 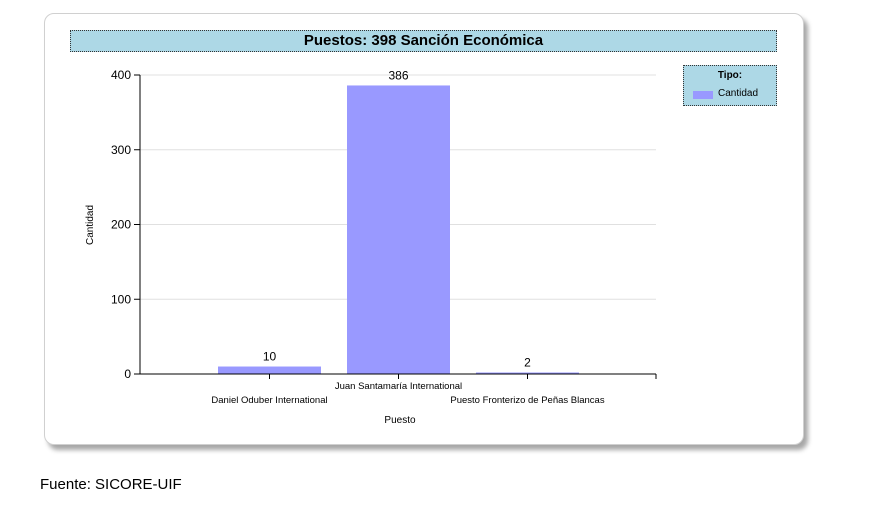 I want to click on y-tick-label: 100, so click(x=121, y=299).